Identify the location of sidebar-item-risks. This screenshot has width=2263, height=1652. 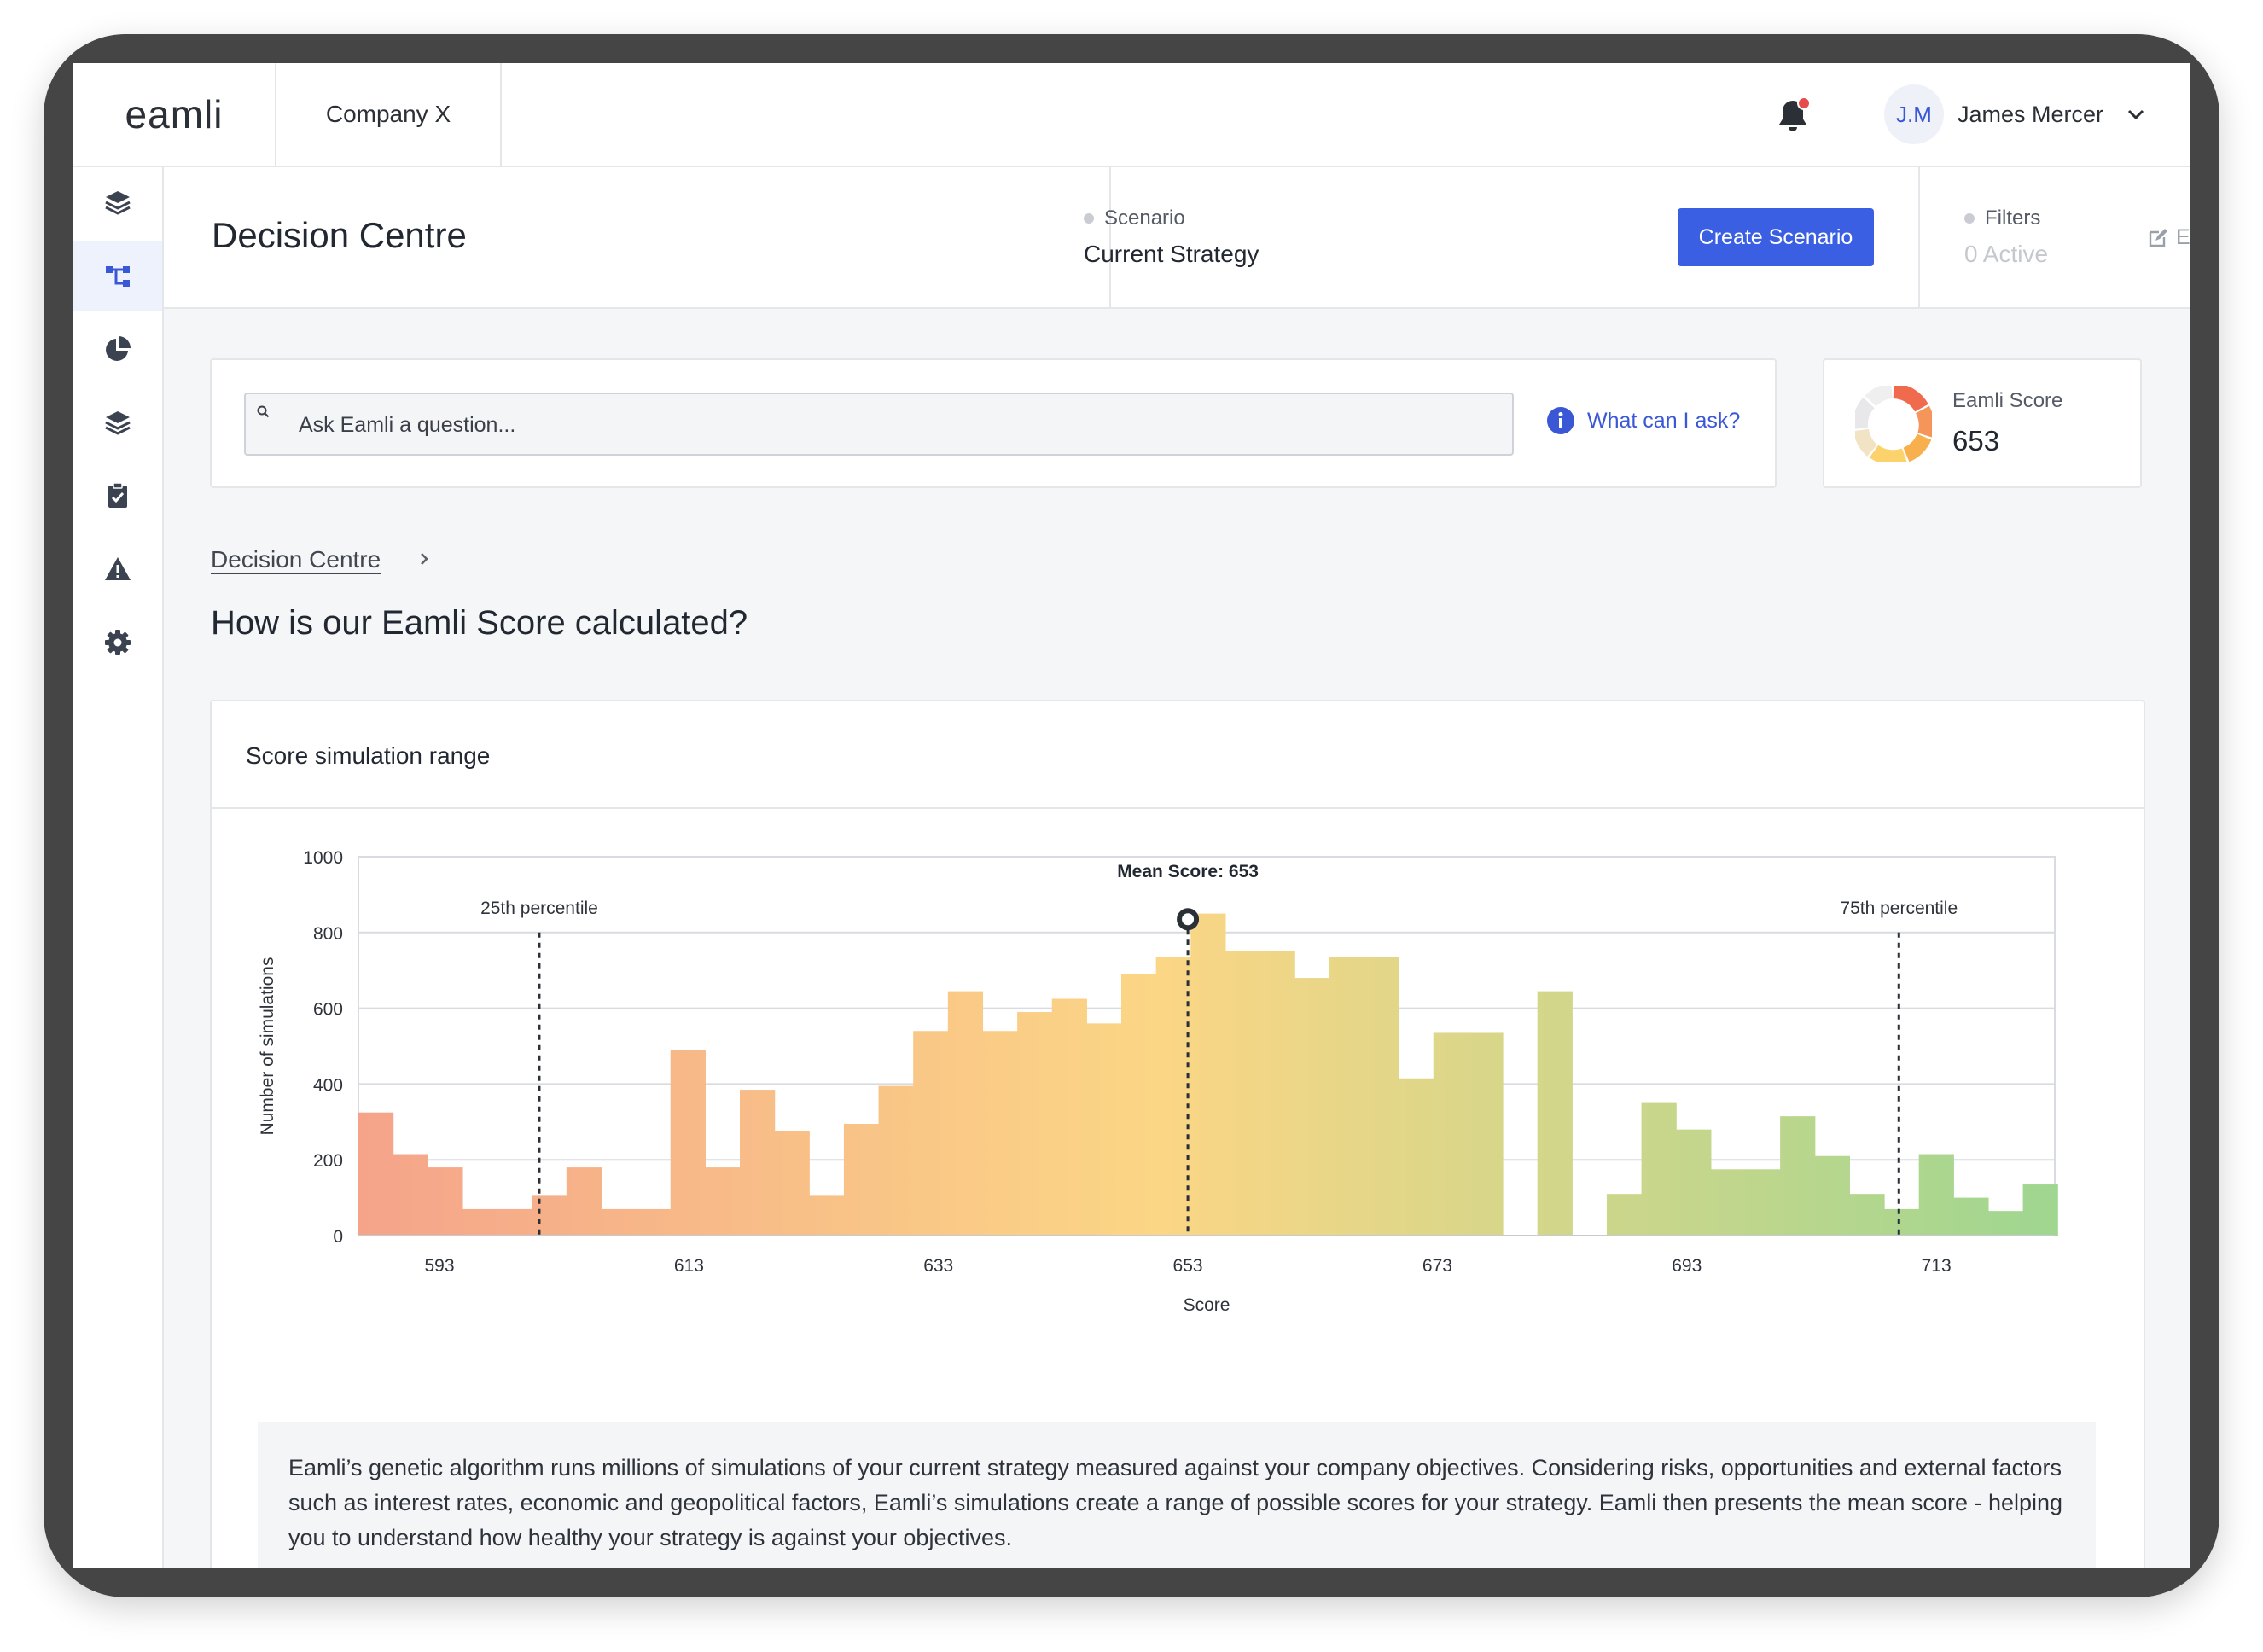
(117, 569).